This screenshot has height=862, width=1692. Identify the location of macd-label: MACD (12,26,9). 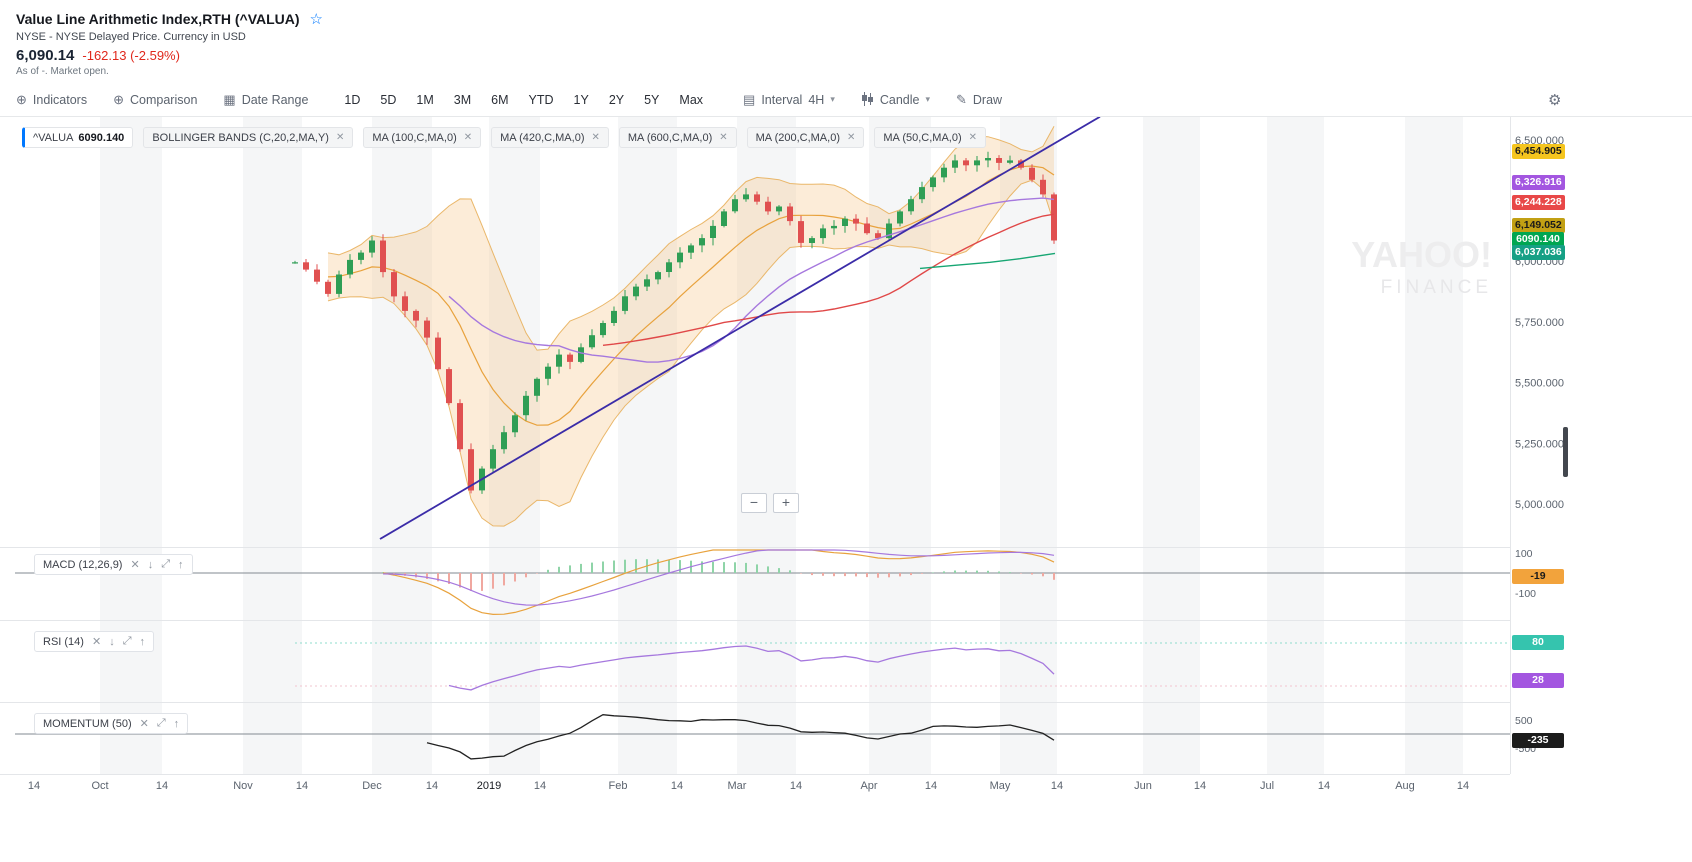
(83, 564).